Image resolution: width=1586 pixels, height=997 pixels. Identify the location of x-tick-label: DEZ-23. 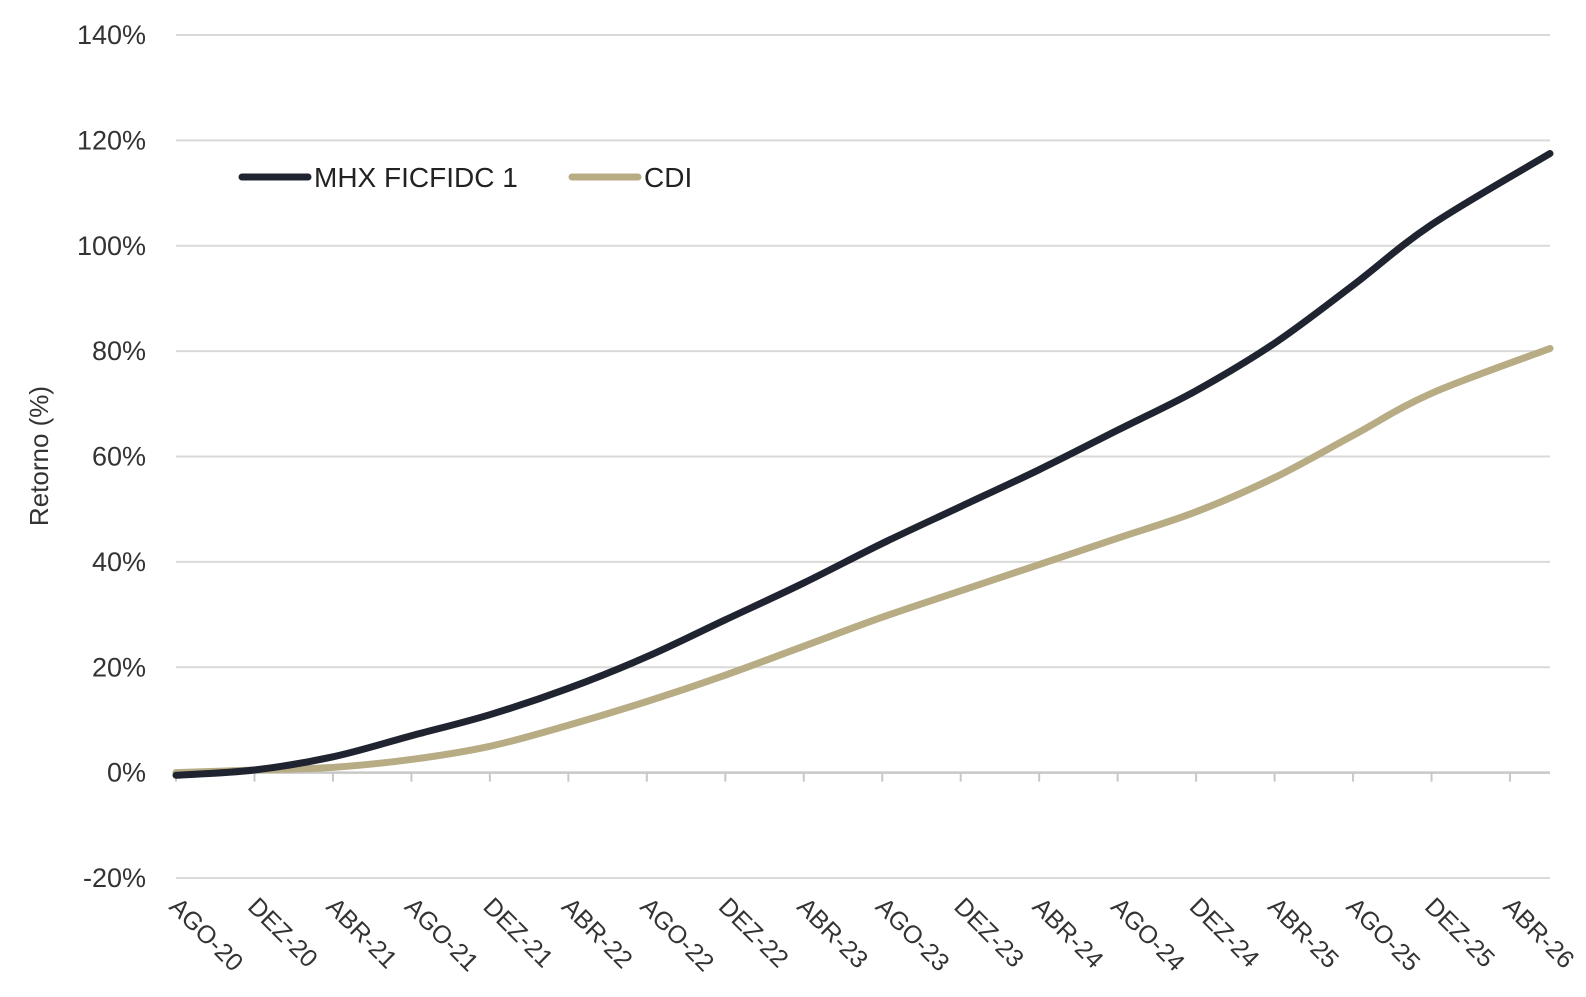
(988, 932).